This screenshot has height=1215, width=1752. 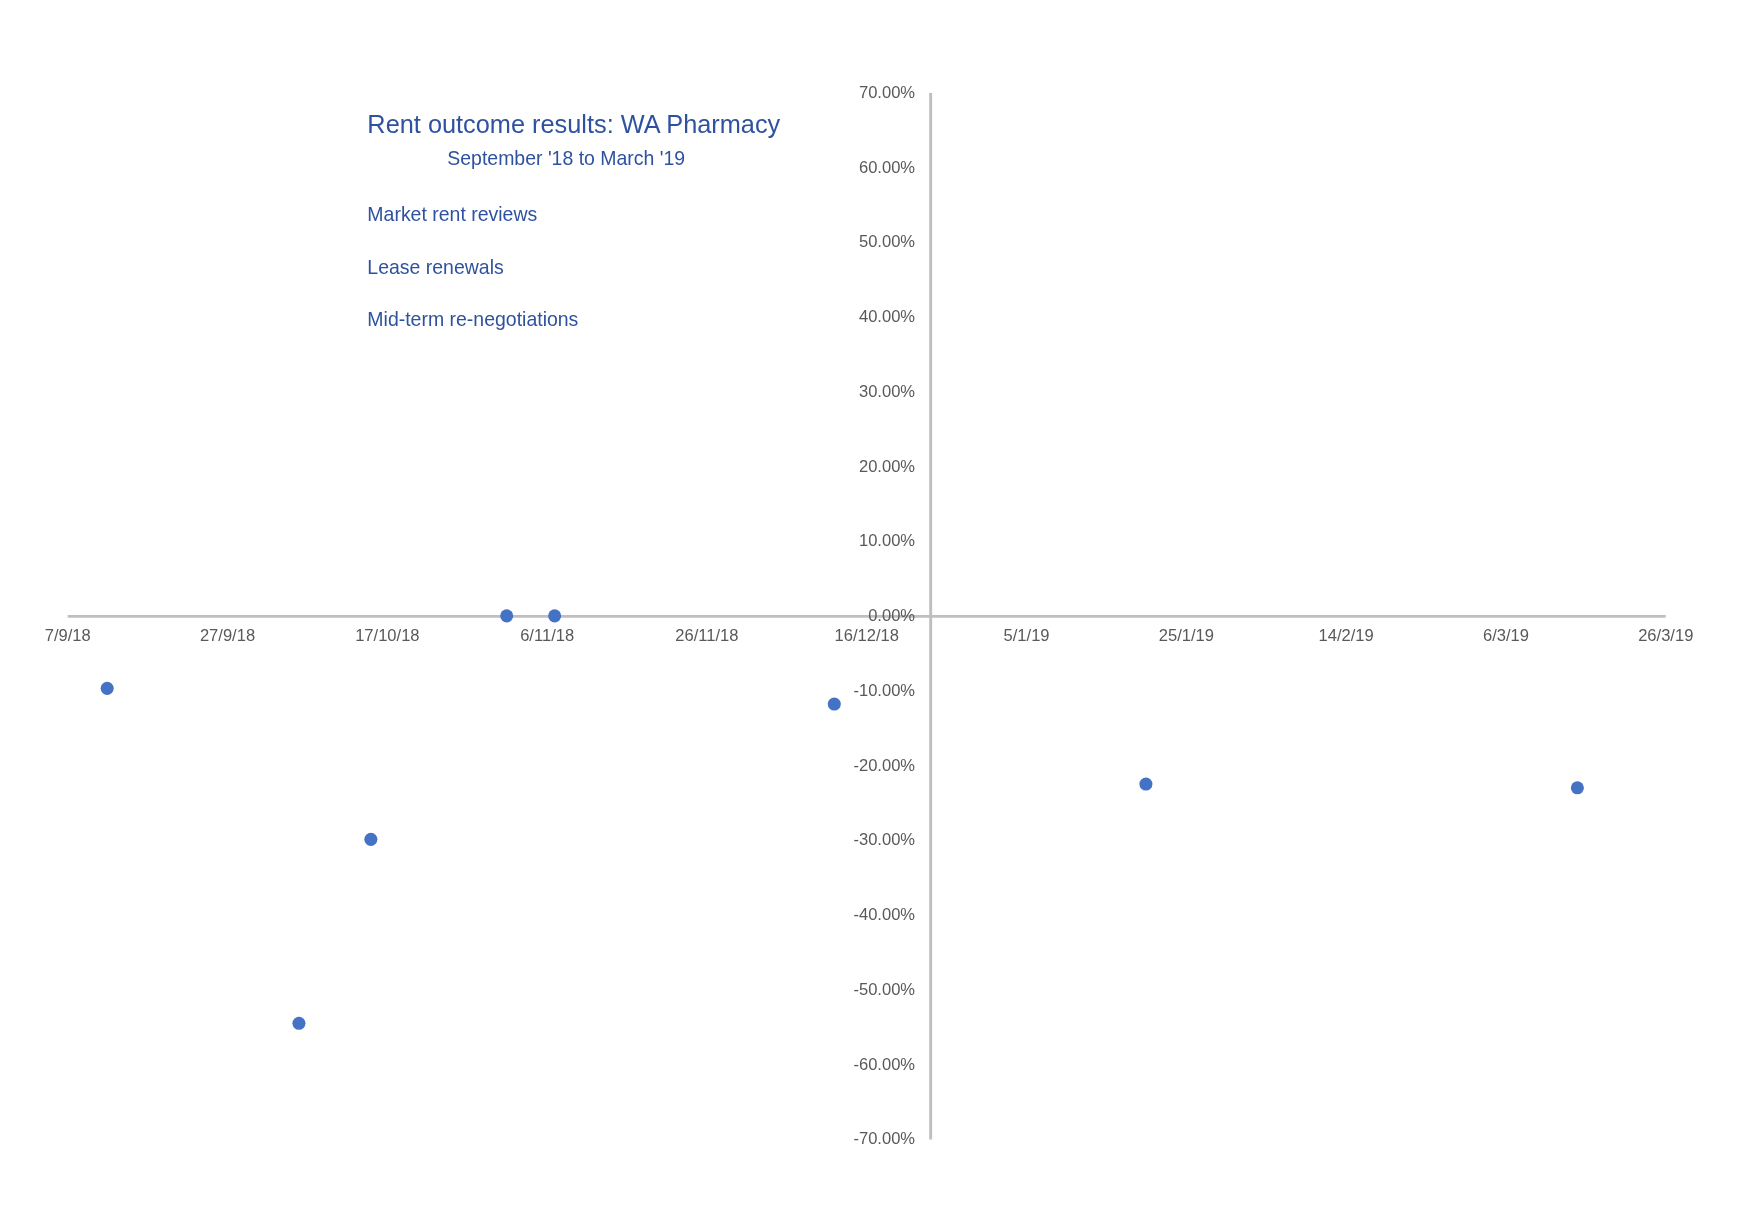 I want to click on x-tick-label: 16/12/18, so click(x=866, y=635).